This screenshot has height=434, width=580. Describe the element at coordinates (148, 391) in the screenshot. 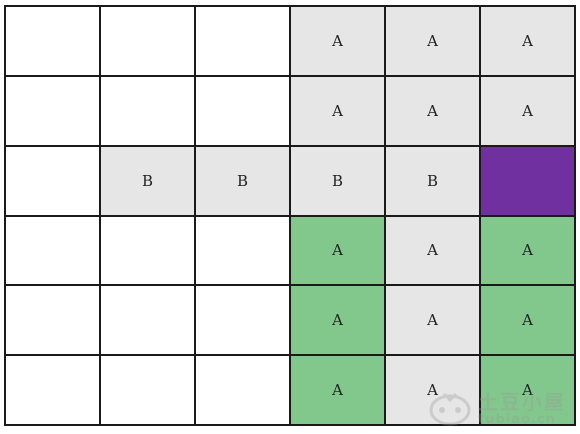

I see `grid-cell-r6-c2` at that location.